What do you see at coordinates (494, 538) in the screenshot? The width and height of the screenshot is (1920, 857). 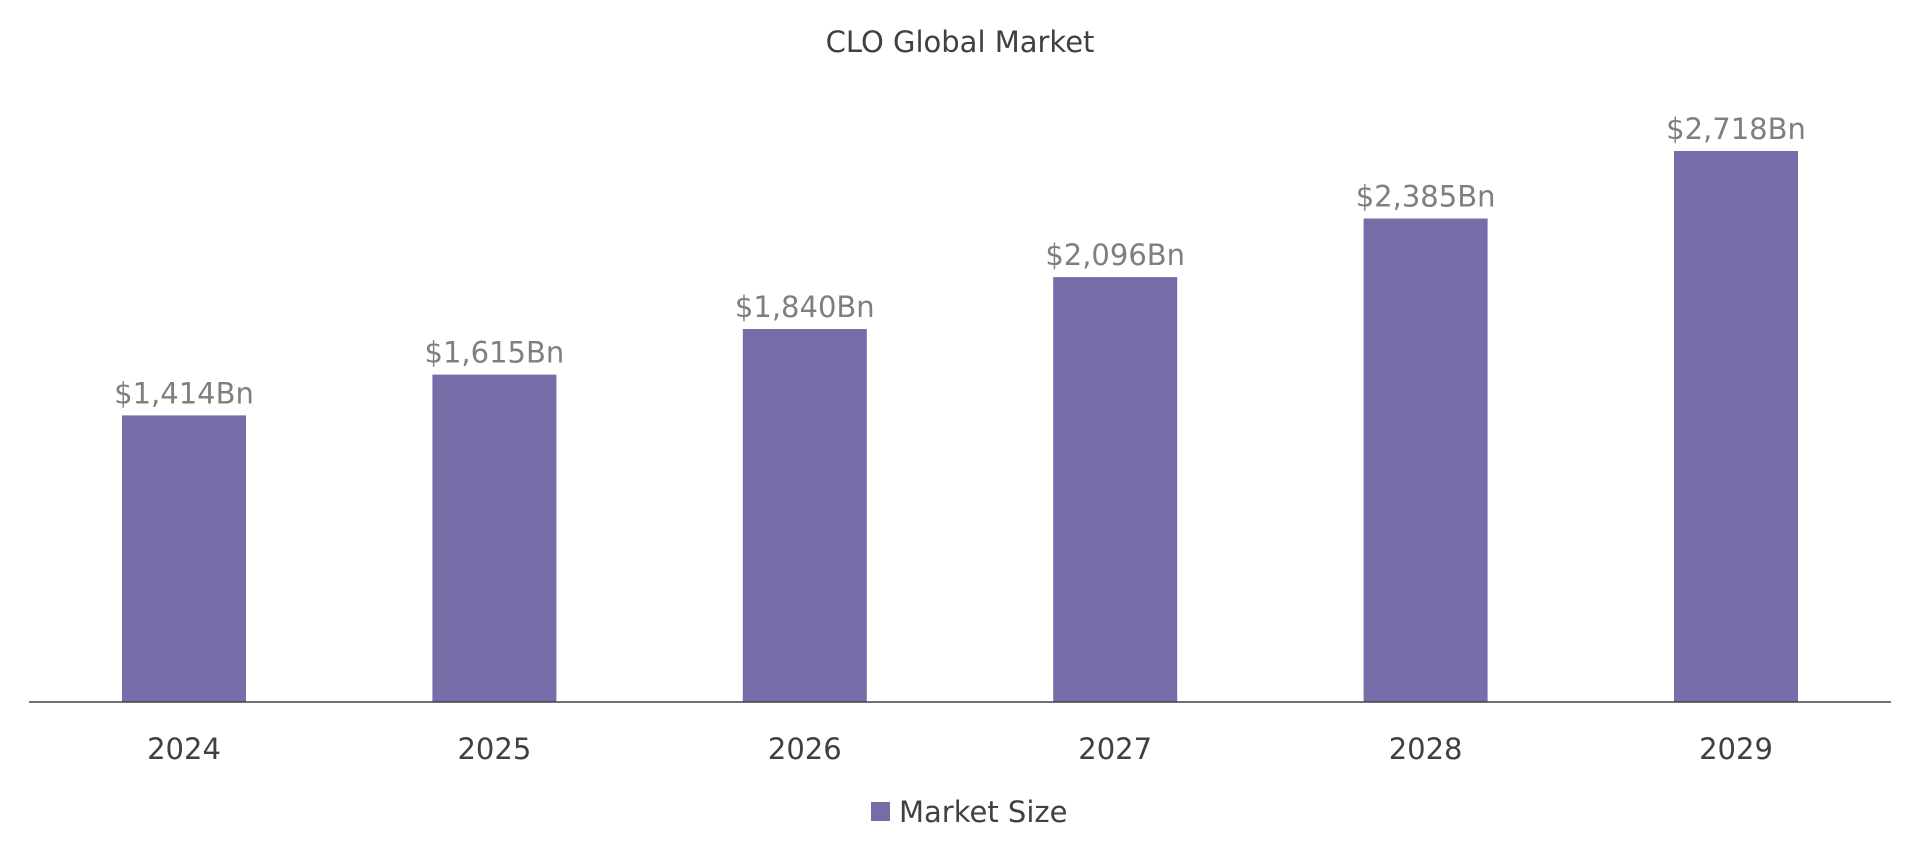 I see `bar-2025` at bounding box center [494, 538].